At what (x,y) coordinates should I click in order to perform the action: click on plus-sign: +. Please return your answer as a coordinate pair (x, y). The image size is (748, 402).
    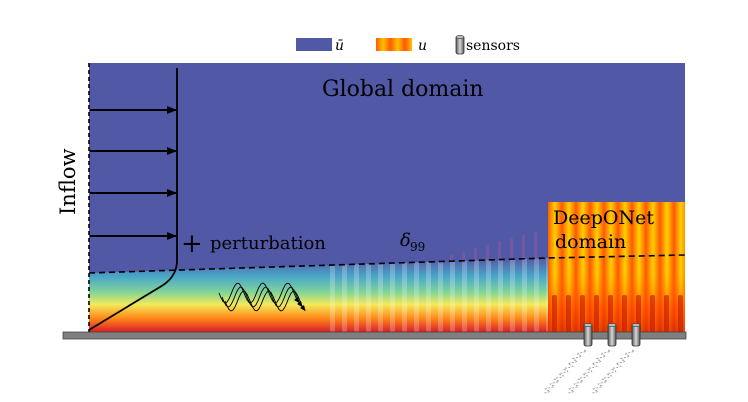
    Looking at the image, I should click on (192, 244).